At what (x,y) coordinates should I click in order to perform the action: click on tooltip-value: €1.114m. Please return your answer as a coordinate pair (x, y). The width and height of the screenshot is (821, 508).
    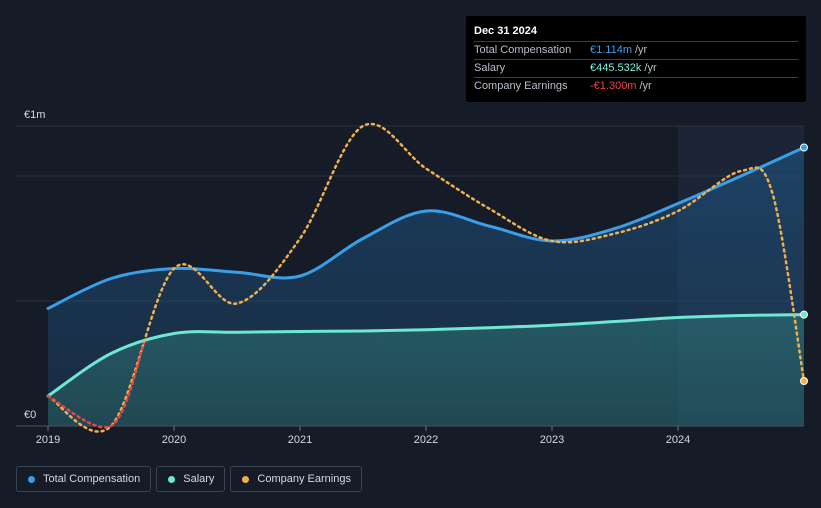
    Looking at the image, I should click on (611, 50).